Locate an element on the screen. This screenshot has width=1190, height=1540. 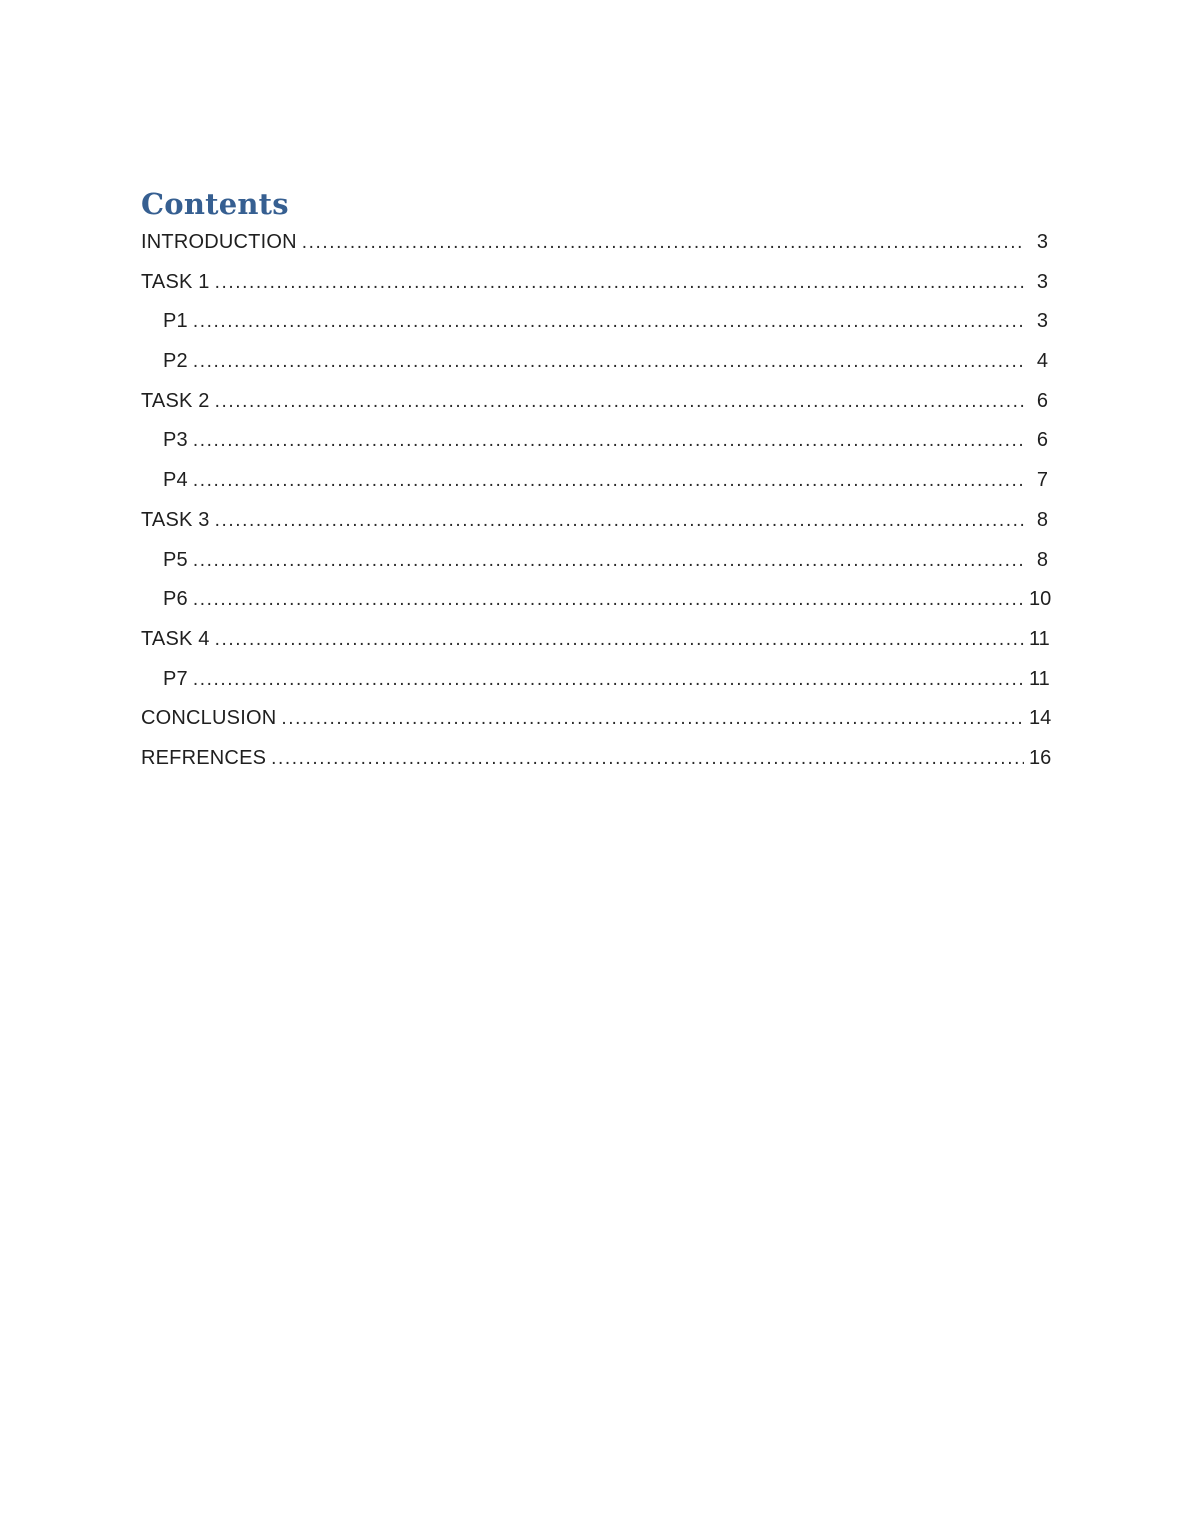
toc-entry-p3: P3 6 is located at coordinates (594, 449).